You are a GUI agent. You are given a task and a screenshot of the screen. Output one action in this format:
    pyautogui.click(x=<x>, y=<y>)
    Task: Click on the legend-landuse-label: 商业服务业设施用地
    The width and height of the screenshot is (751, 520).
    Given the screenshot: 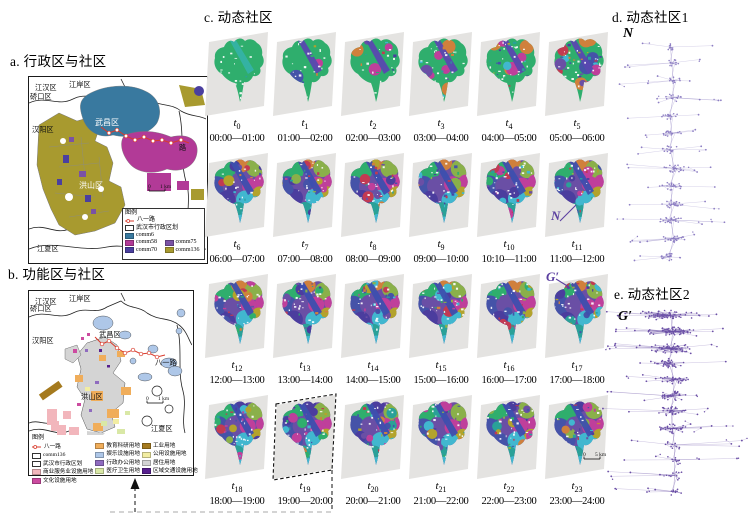 What is the action you would take?
    pyautogui.click(x=68, y=472)
    